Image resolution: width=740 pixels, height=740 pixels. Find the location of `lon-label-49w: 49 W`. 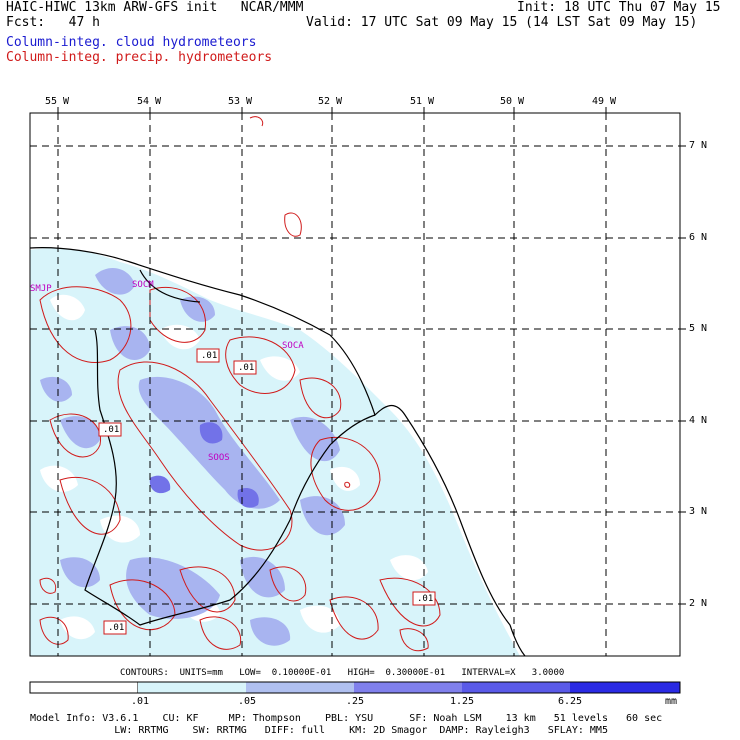

lon-label-49w: 49 W is located at coordinates (604, 101).